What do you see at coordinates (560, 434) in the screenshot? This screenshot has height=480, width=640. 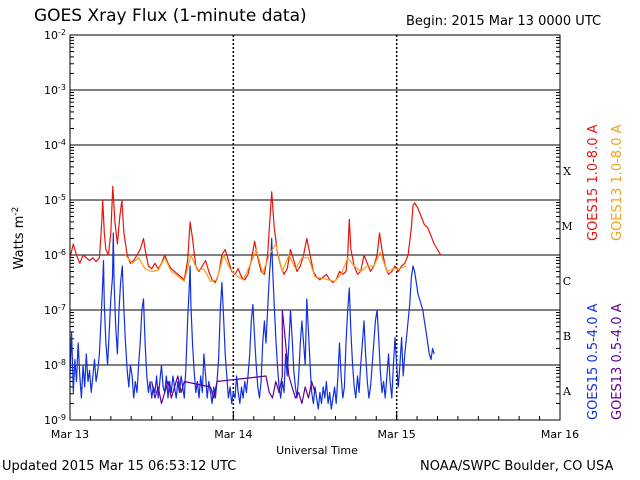 I see `x-tick-label: Mar 16` at bounding box center [560, 434].